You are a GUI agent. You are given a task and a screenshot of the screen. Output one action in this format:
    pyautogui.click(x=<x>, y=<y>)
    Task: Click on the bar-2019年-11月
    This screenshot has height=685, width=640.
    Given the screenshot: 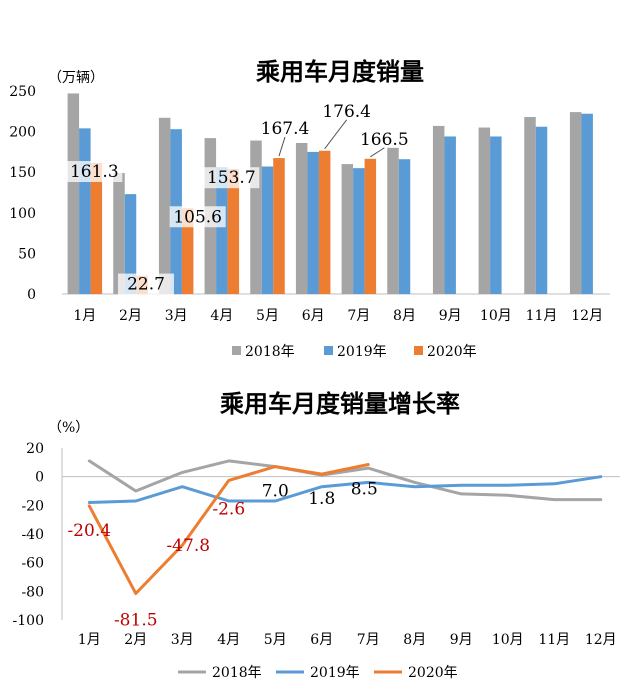 What is the action you would take?
    pyautogui.click(x=541, y=210)
    